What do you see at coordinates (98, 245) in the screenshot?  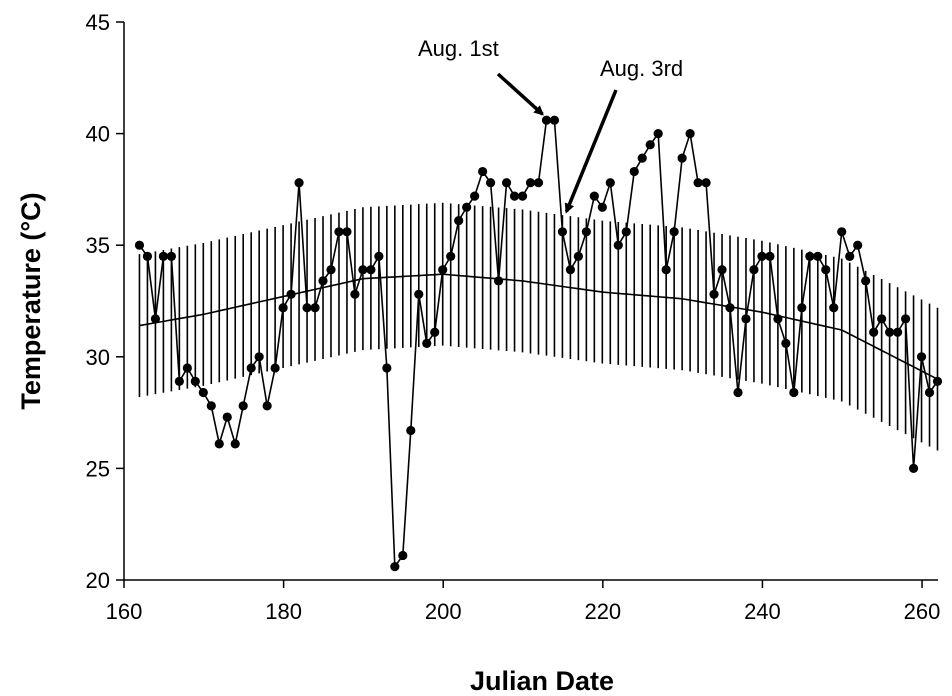 I see `y-tick-label: 35` at bounding box center [98, 245].